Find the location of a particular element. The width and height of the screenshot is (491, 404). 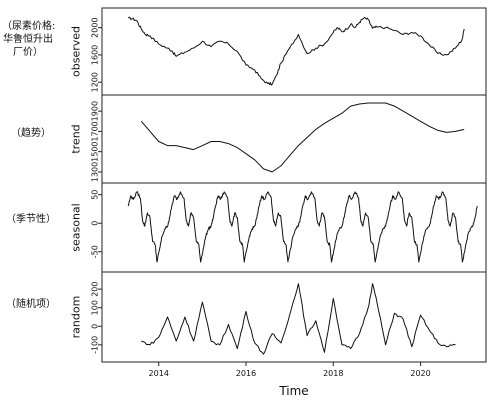

y-tick-label-seasonal: 0 is located at coordinates (95, 223).